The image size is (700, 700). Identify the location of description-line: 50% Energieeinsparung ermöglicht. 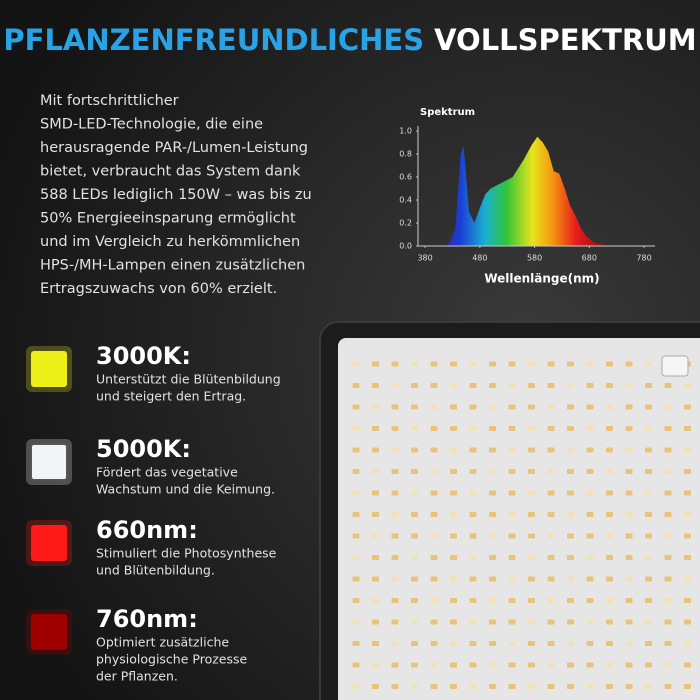
(168, 219).